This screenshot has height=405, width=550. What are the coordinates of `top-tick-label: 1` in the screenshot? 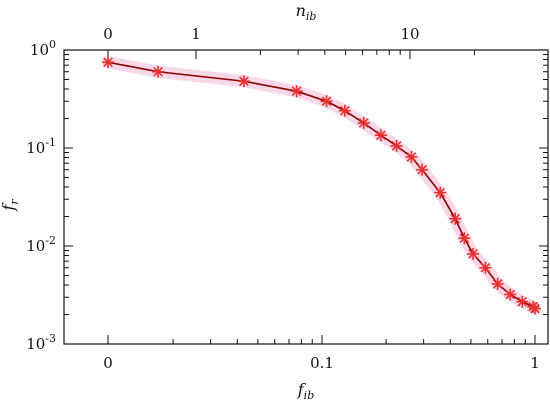 It's located at (196, 34).